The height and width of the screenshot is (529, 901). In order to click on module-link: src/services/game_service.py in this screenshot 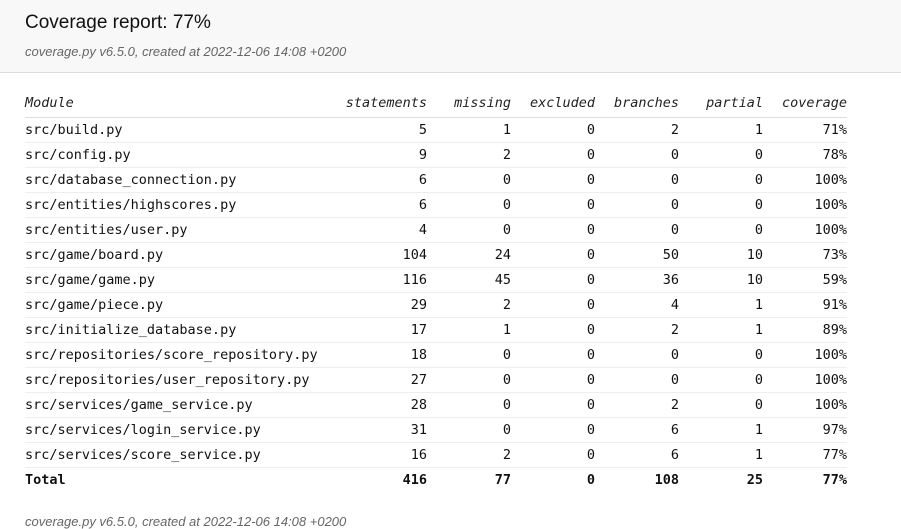, I will do `click(184, 405)`.